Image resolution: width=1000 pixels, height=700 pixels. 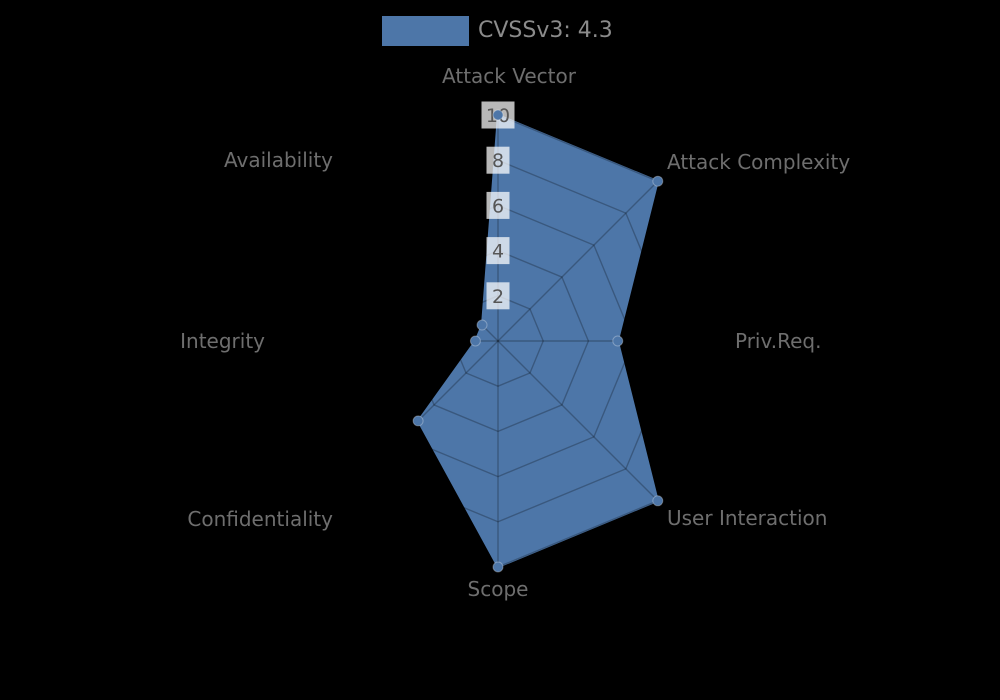 I want to click on tick-label: 8, so click(x=498, y=161).